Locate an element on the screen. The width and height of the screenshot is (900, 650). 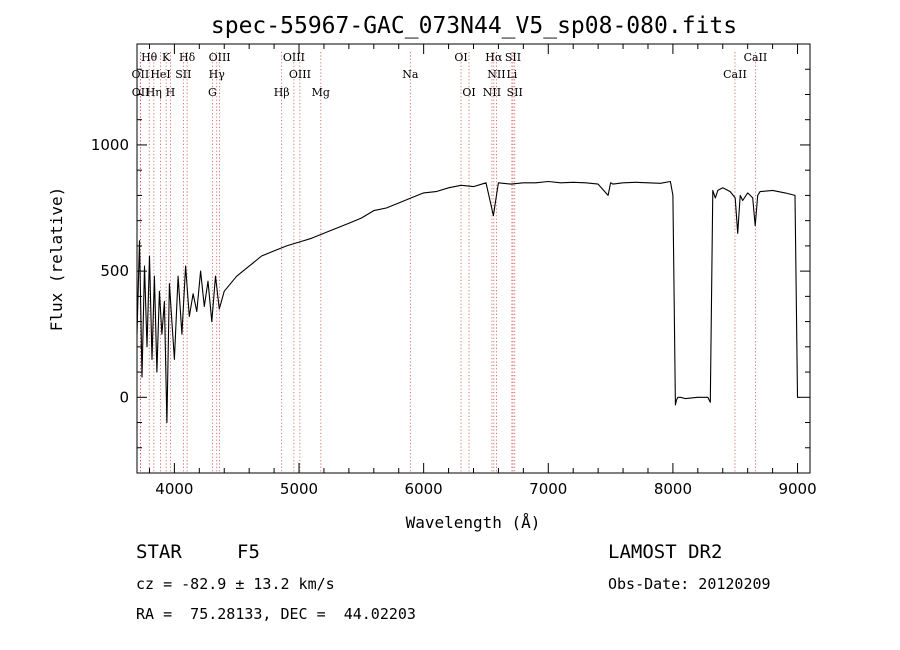
spectral-line-label: Li is located at coordinates (511, 74).